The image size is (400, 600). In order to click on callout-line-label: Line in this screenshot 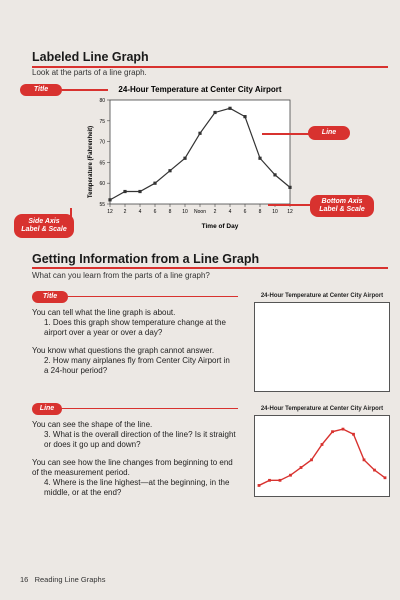, I will do `click(329, 132)`.